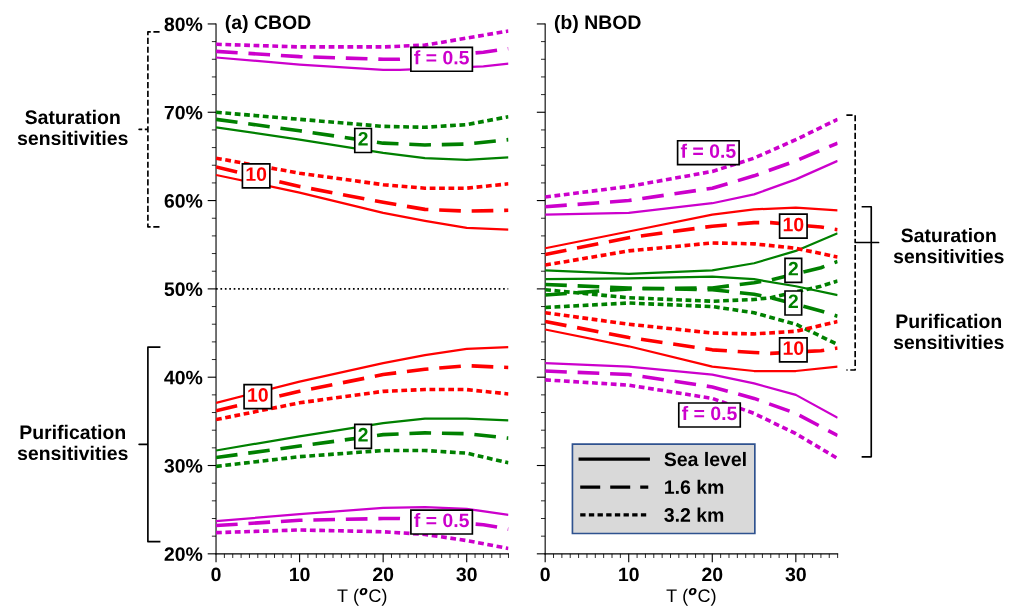 The image size is (1019, 614). What do you see at coordinates (183, 112) in the screenshot?
I see `y-tick-label: 70%` at bounding box center [183, 112].